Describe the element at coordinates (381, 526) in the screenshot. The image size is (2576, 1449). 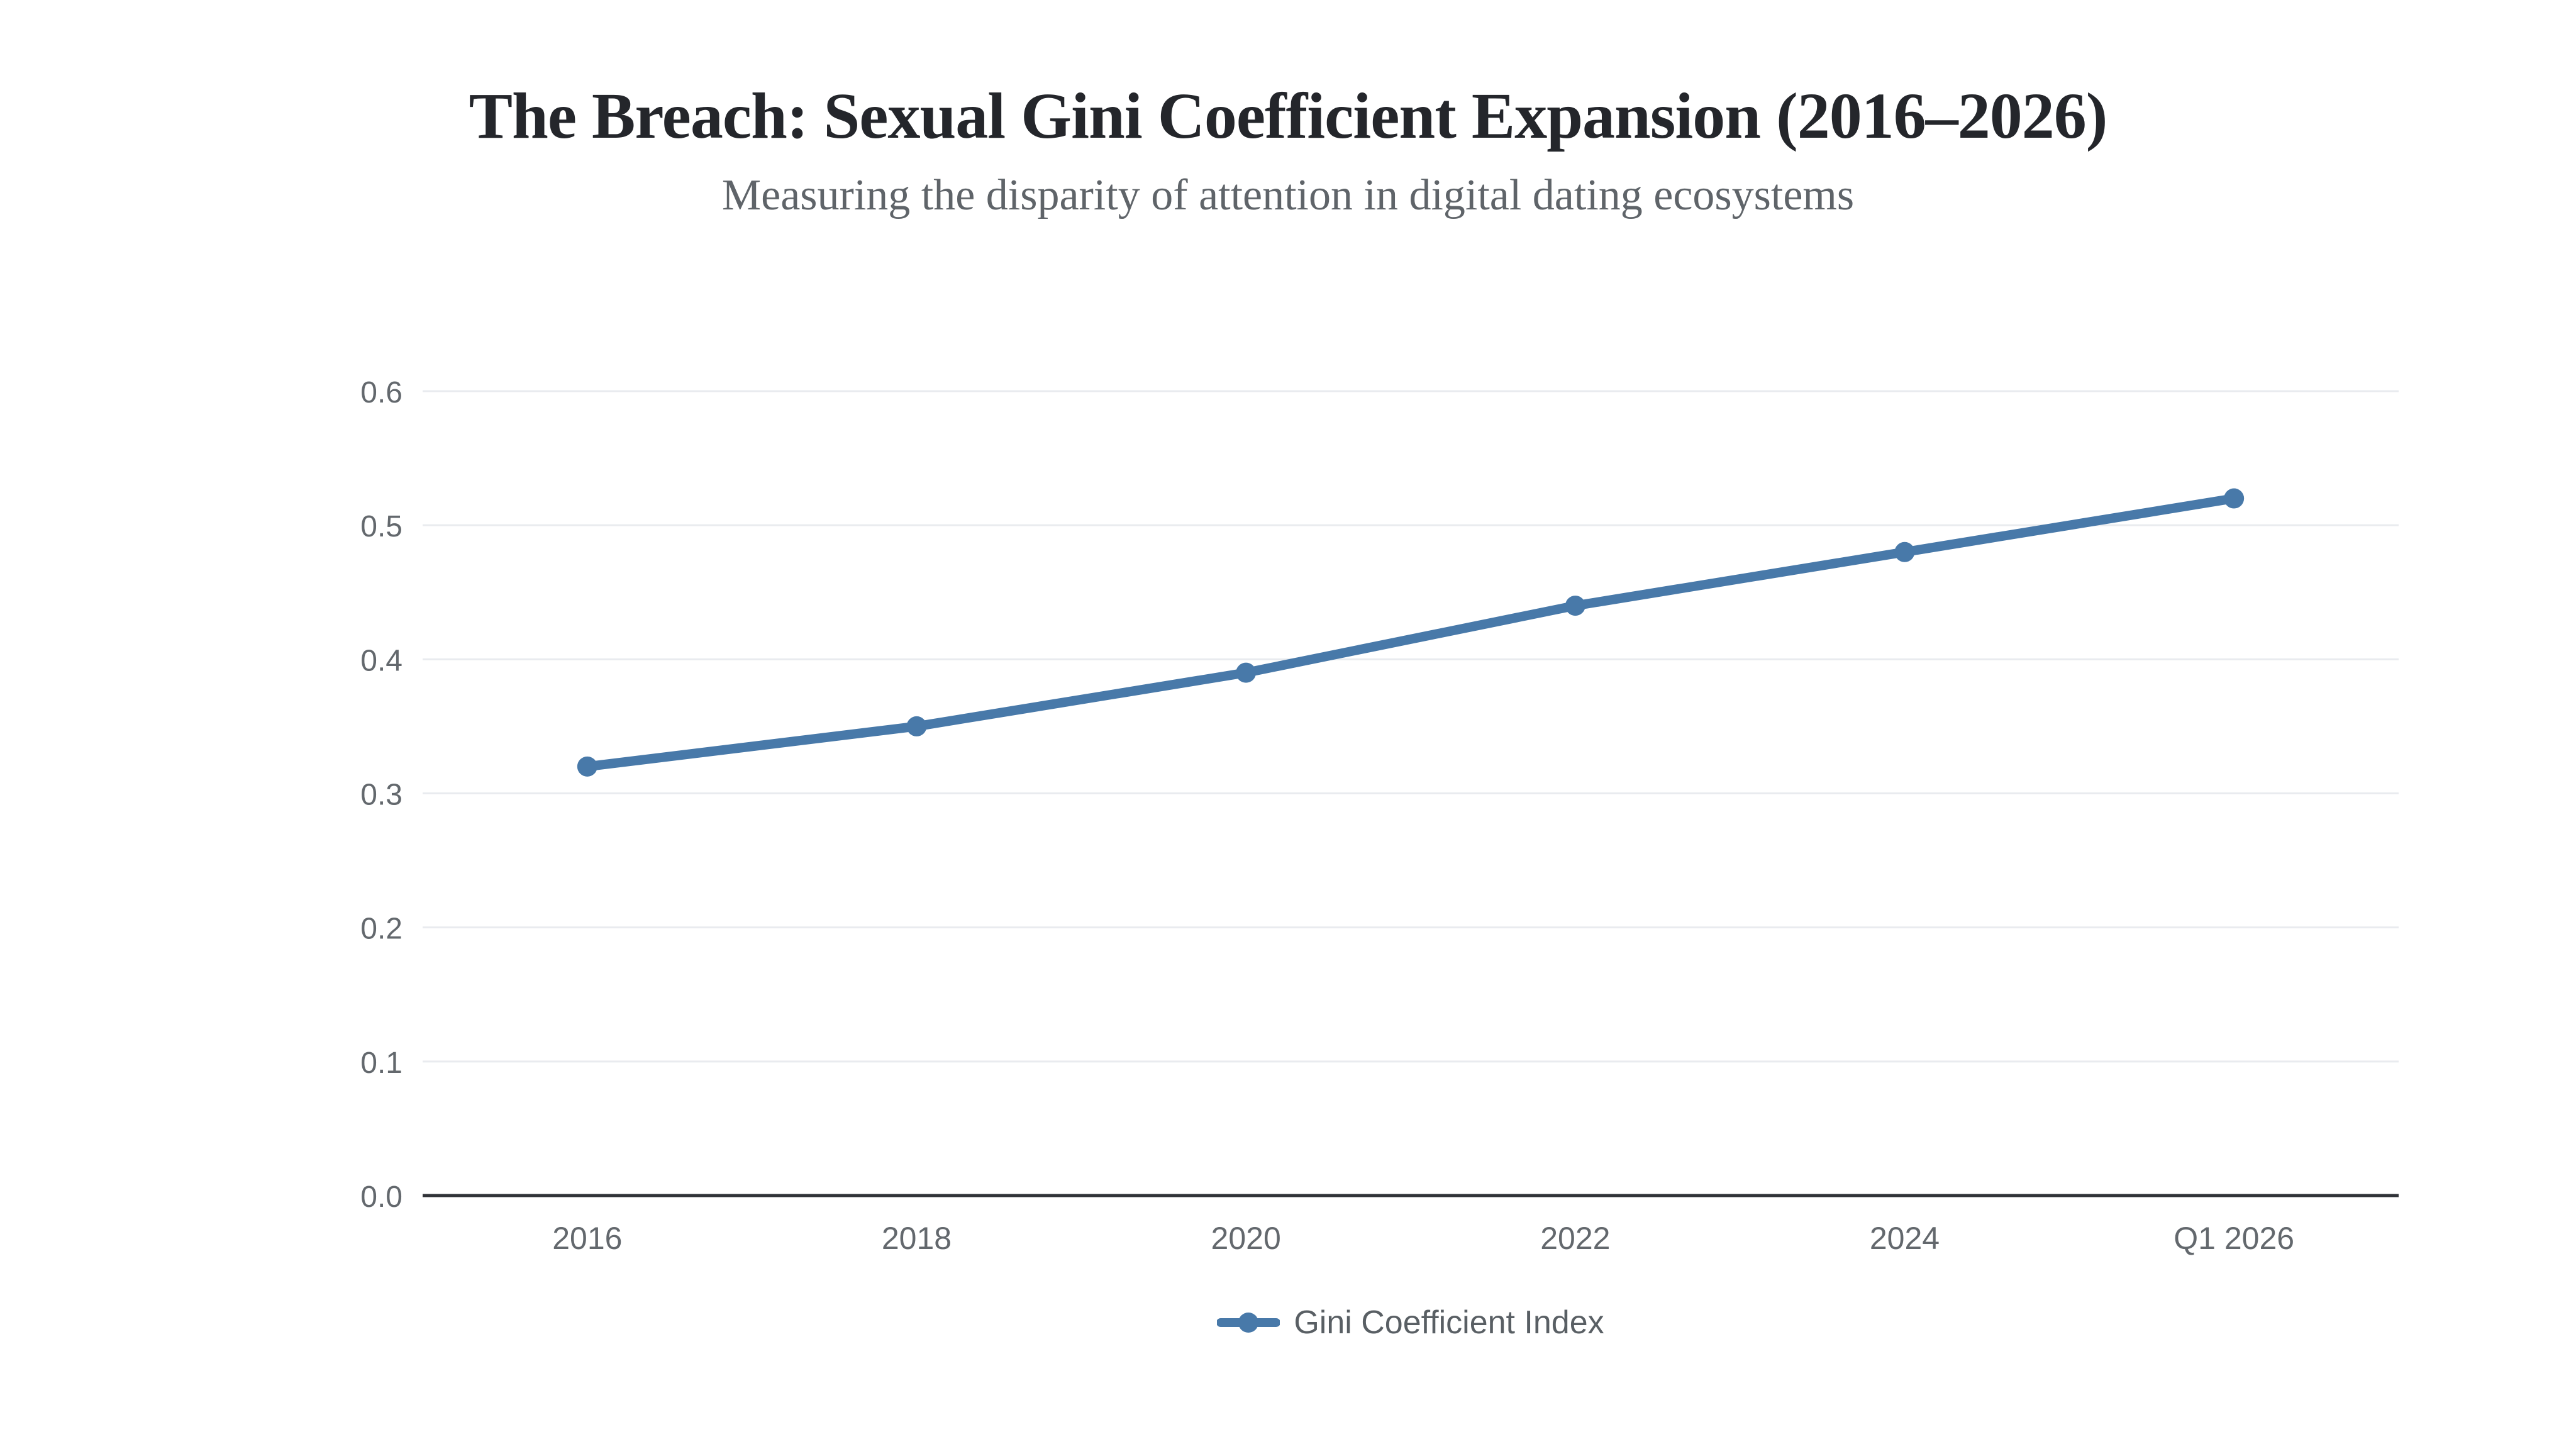
I see `y-tick-label: 0.5` at that location.